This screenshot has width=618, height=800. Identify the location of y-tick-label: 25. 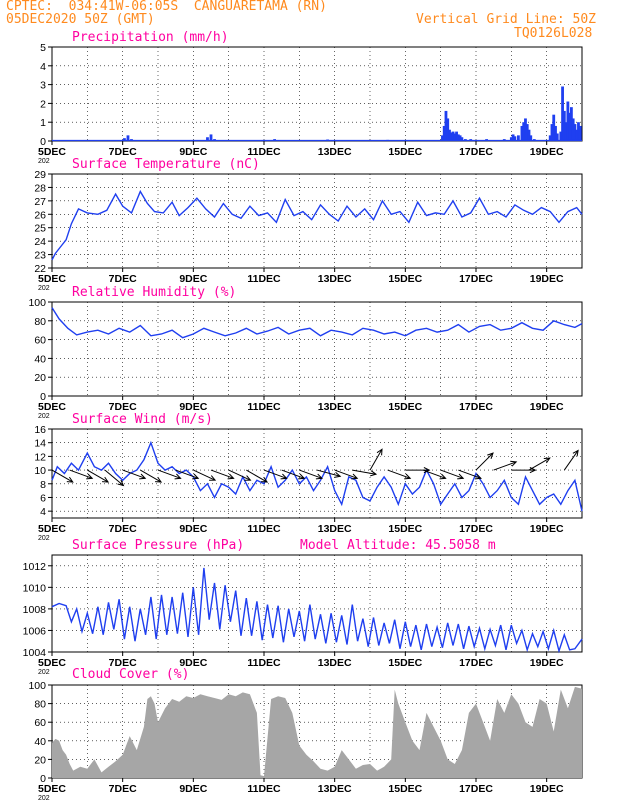
(40, 229).